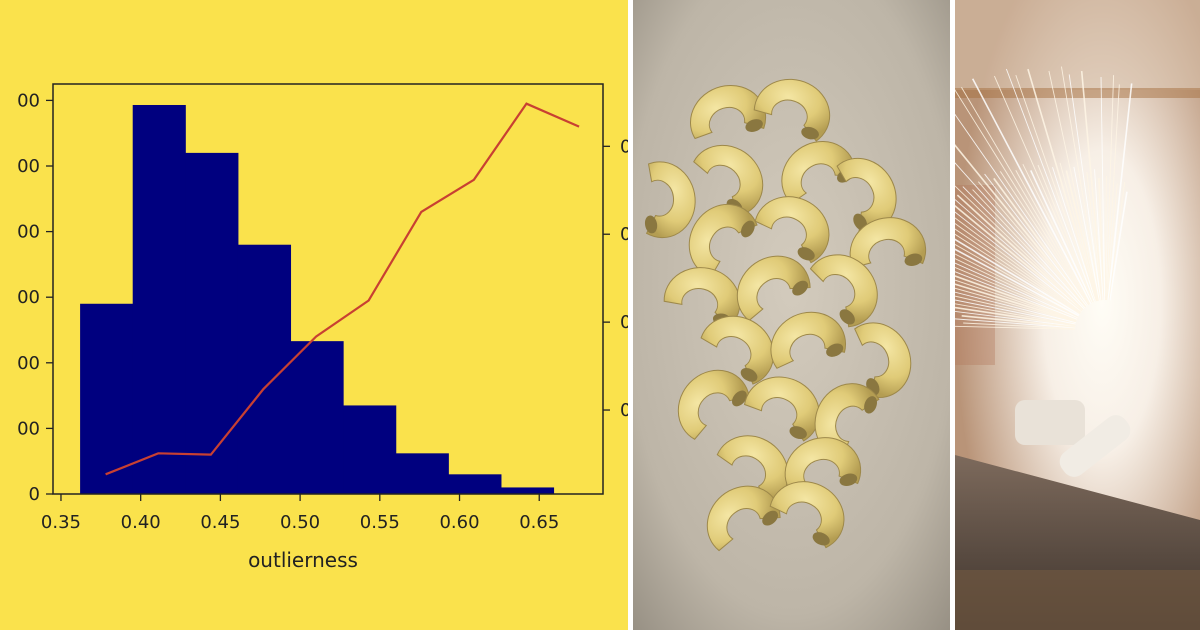 The height and width of the screenshot is (630, 1200). I want to click on x-tick-label: 0.45, so click(220, 522).